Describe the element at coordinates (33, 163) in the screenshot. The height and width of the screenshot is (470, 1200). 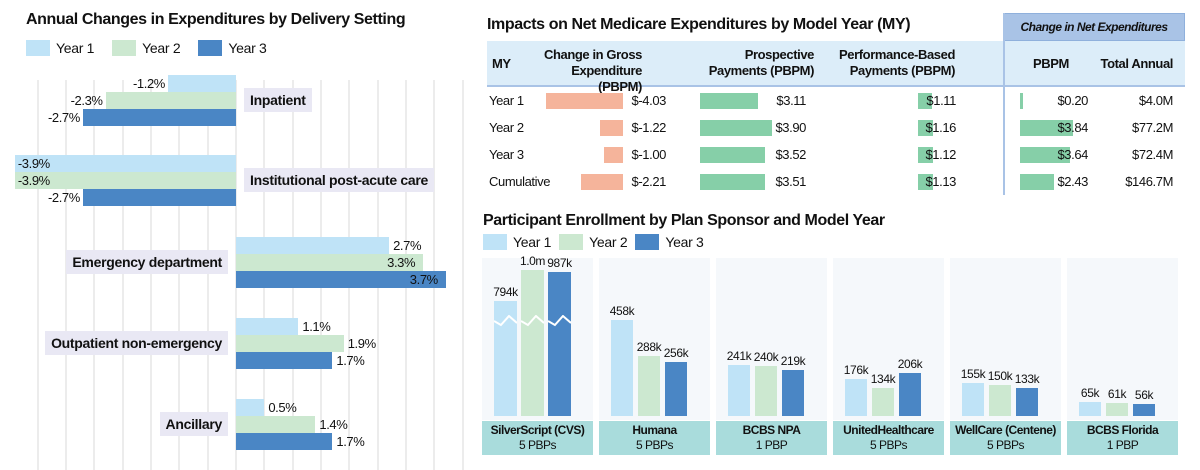
I see `data-label: -3.9%` at that location.